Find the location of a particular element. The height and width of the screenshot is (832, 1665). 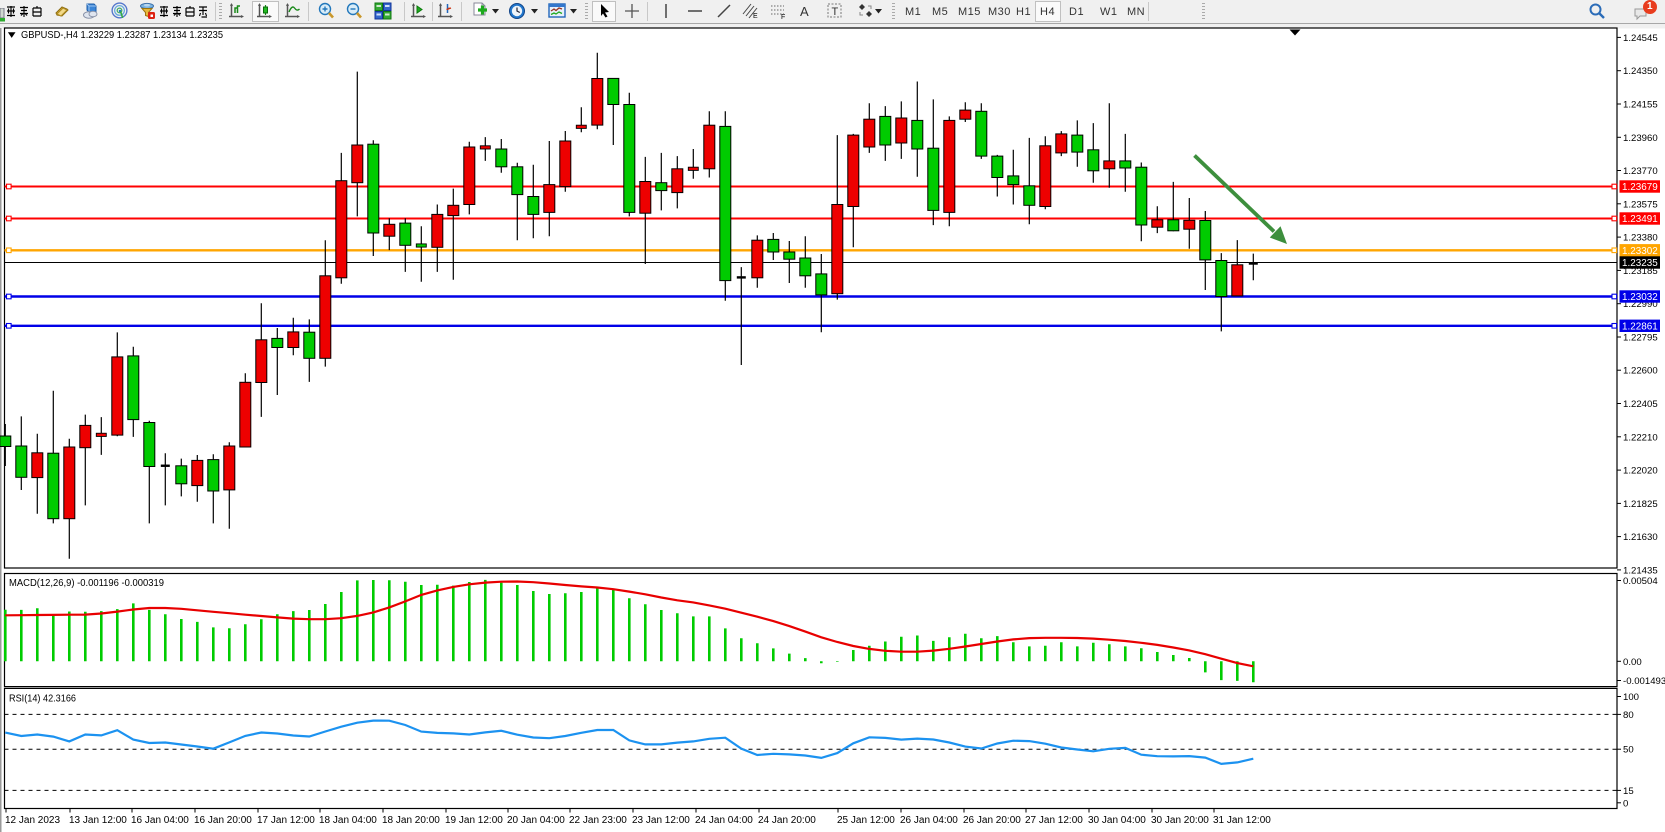

svg-text: 1.23770 is located at coordinates (1640, 171).